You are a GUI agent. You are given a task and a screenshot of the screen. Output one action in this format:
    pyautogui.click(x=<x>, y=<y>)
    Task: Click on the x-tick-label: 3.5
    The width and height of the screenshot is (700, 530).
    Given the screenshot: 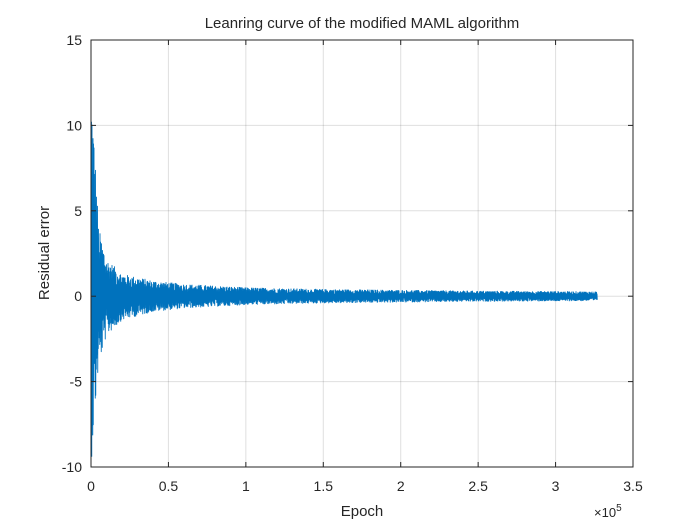 What is the action you would take?
    pyautogui.click(x=633, y=486)
    